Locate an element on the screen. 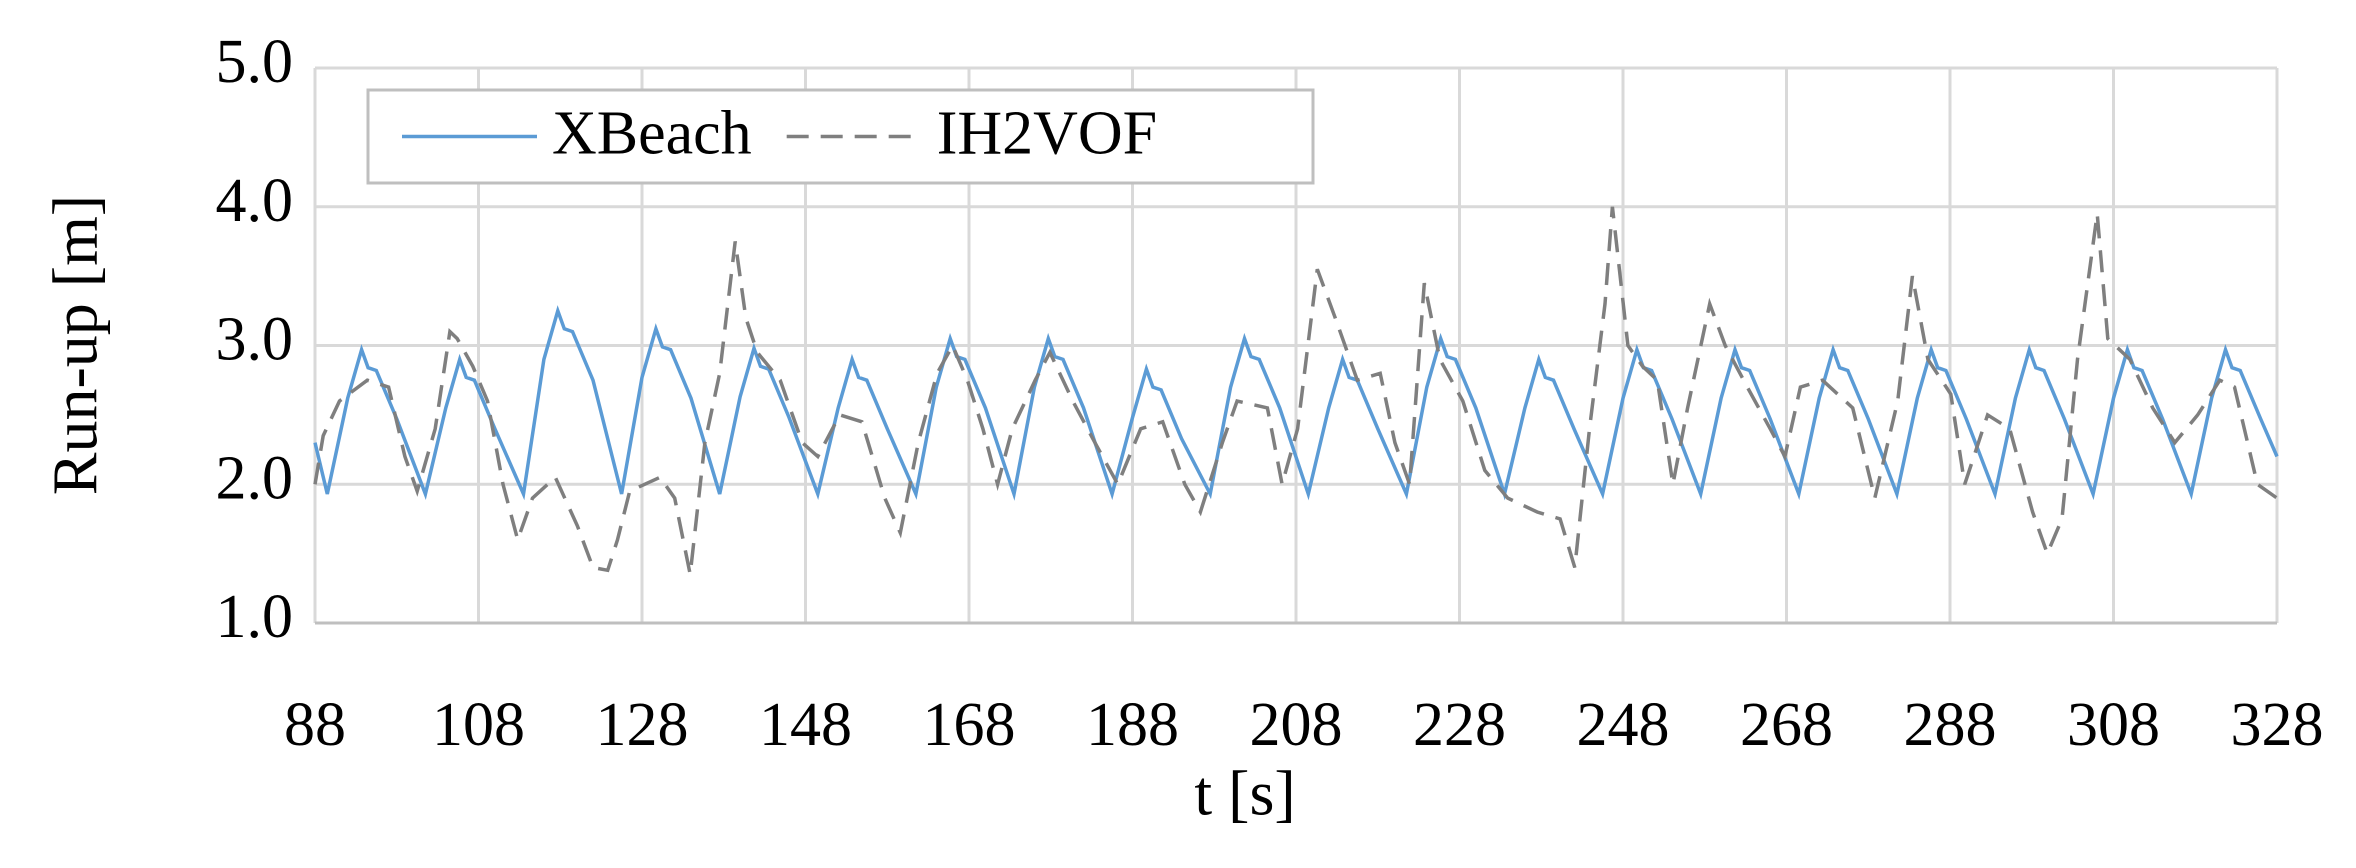 Image resolution: width=2356 pixels, height=868 pixels. x-tick-label: 228 is located at coordinates (1459, 725).